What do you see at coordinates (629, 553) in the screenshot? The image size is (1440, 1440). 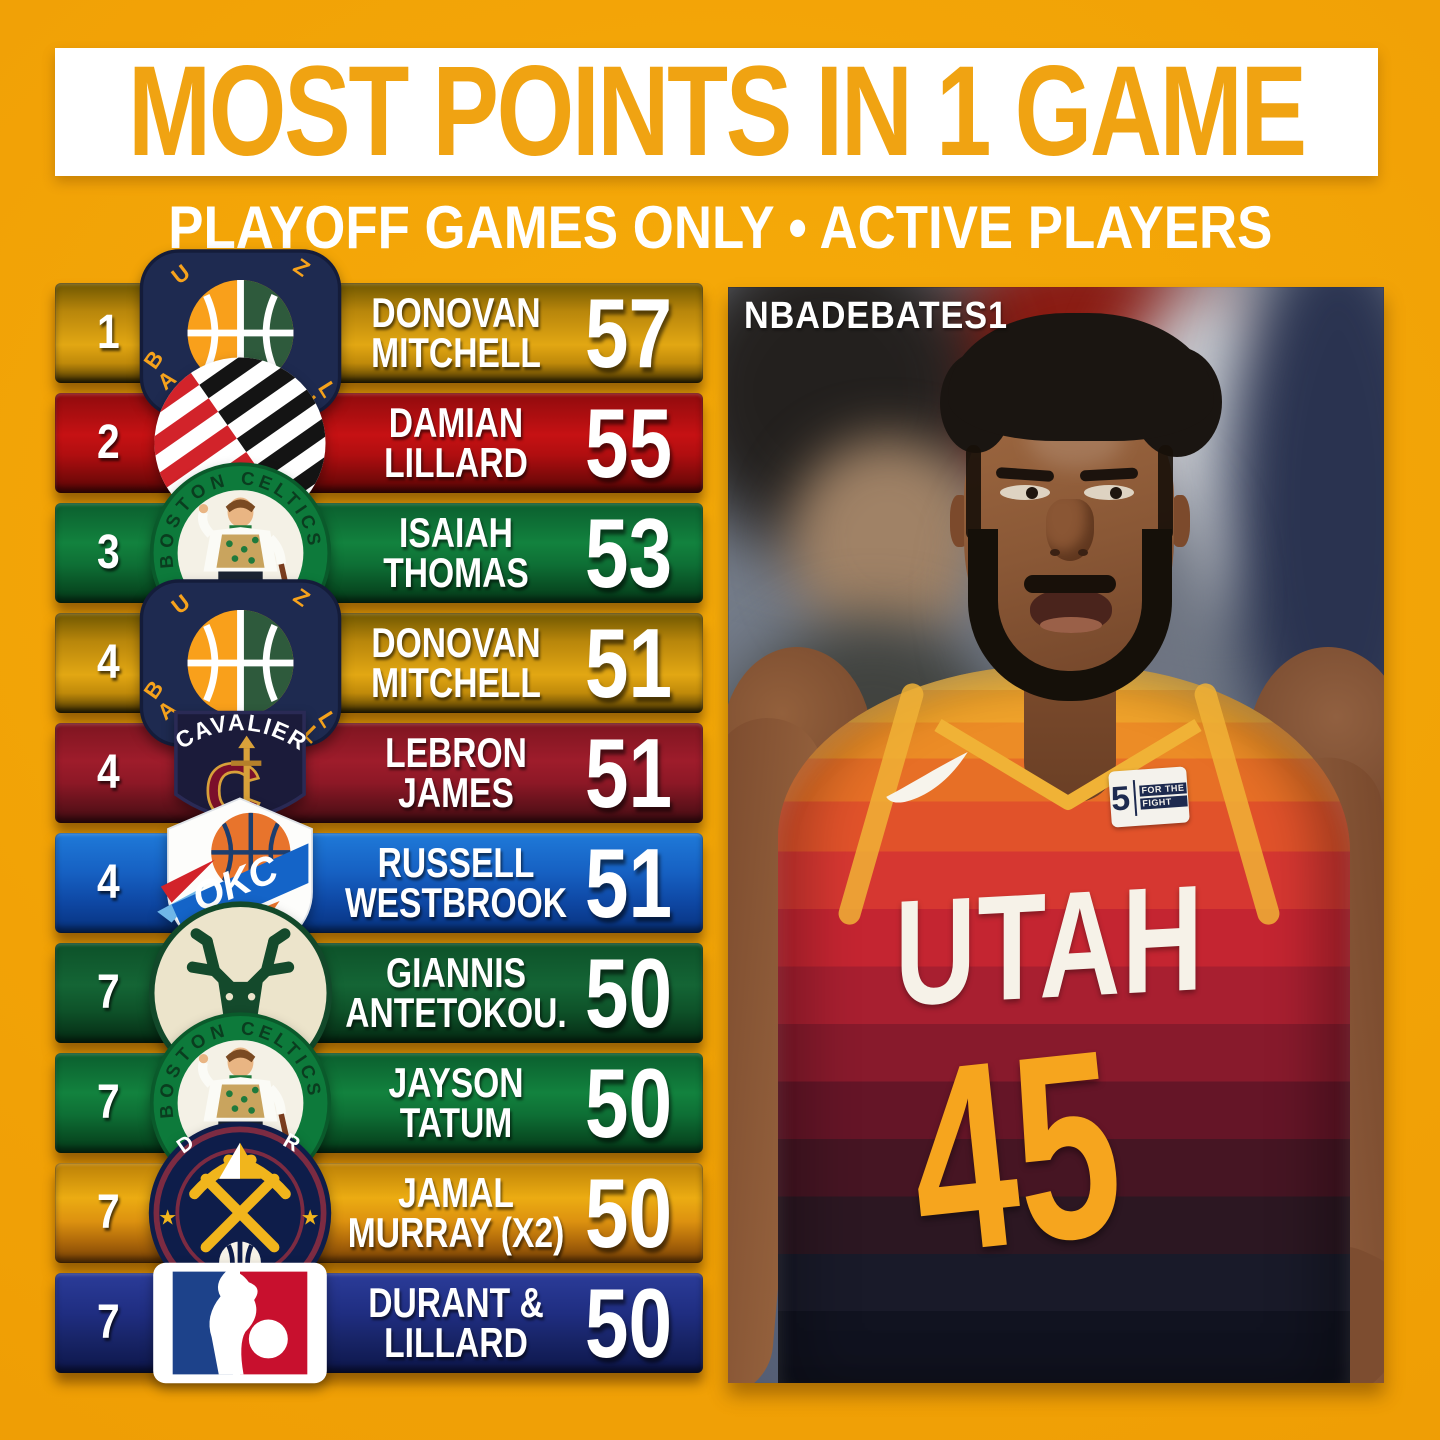 I see `points-value: 53` at bounding box center [629, 553].